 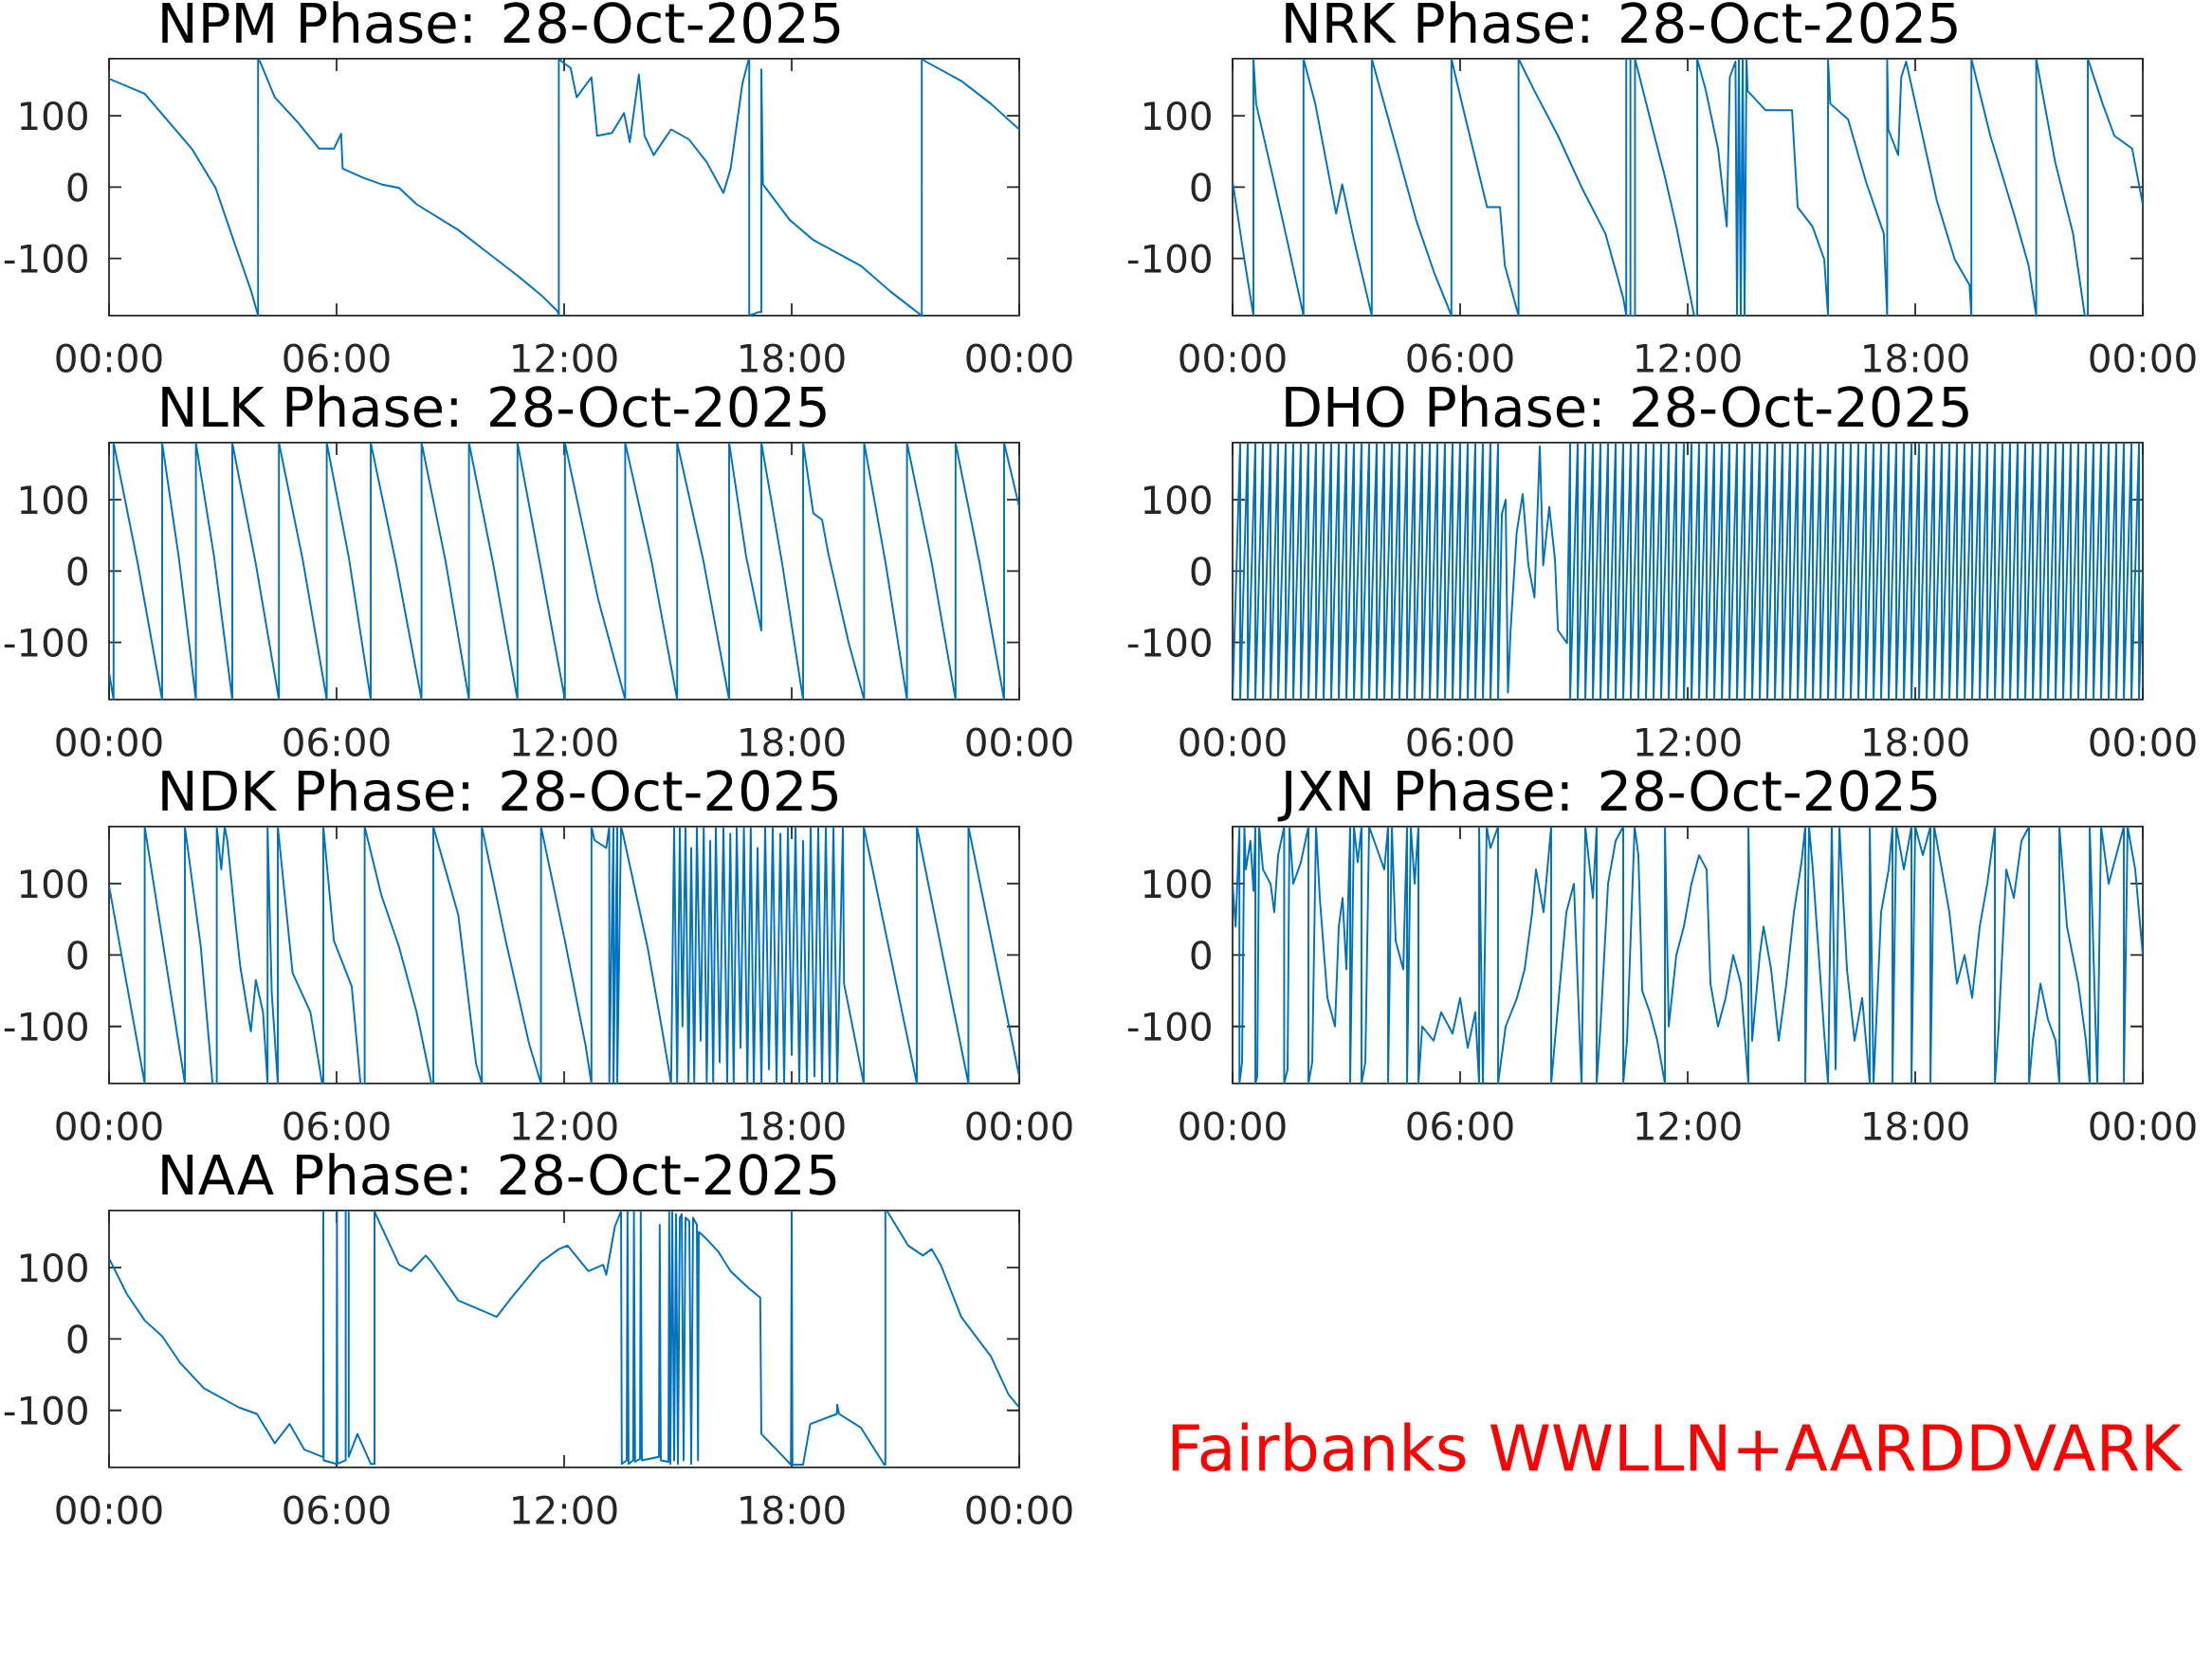 I want to click on text: Fairbanks WWLLN+AARDDVARK, so click(x=1678, y=1447).